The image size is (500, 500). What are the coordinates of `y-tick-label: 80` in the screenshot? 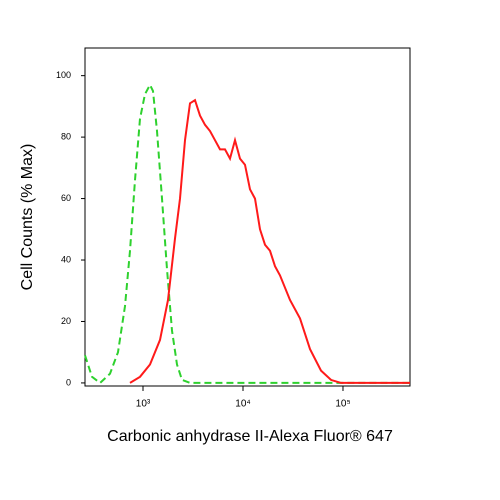 It's located at (66, 136).